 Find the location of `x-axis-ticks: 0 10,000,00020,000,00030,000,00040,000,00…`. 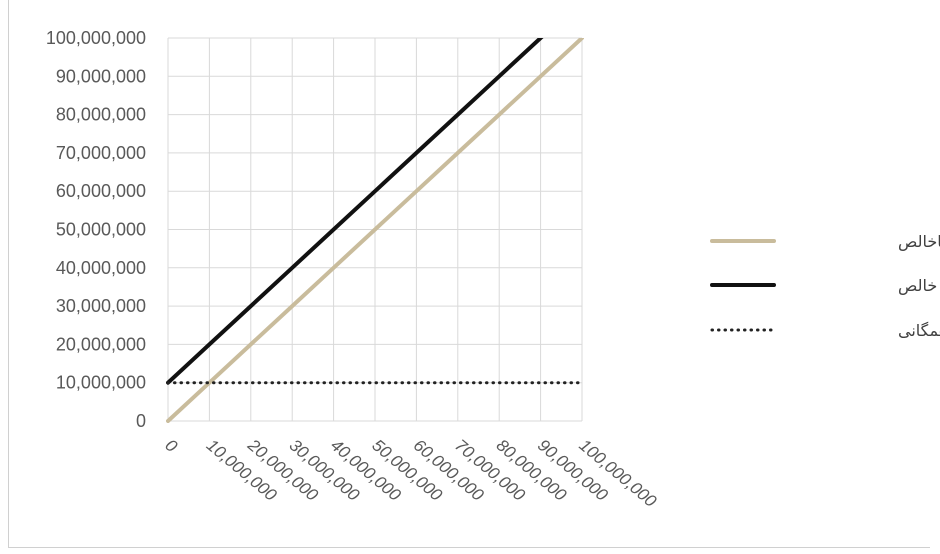

x-axis-ticks: 0 10,000,00020,000,00030,000,00040,000,00… is located at coordinates (410, 473).